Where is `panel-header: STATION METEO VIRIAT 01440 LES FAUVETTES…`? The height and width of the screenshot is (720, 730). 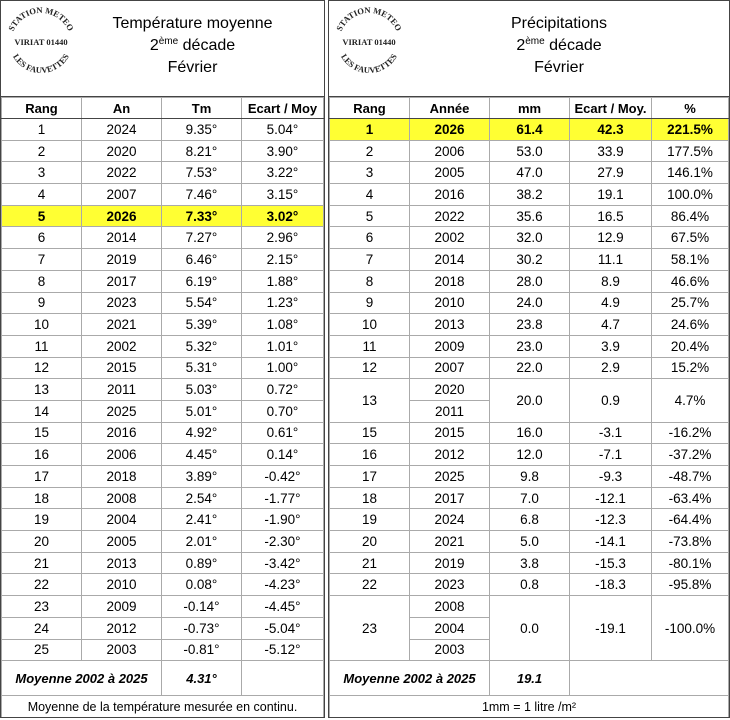 panel-header: STATION METEO VIRIAT 01440 LES FAUVETTES… is located at coordinates (529, 49).